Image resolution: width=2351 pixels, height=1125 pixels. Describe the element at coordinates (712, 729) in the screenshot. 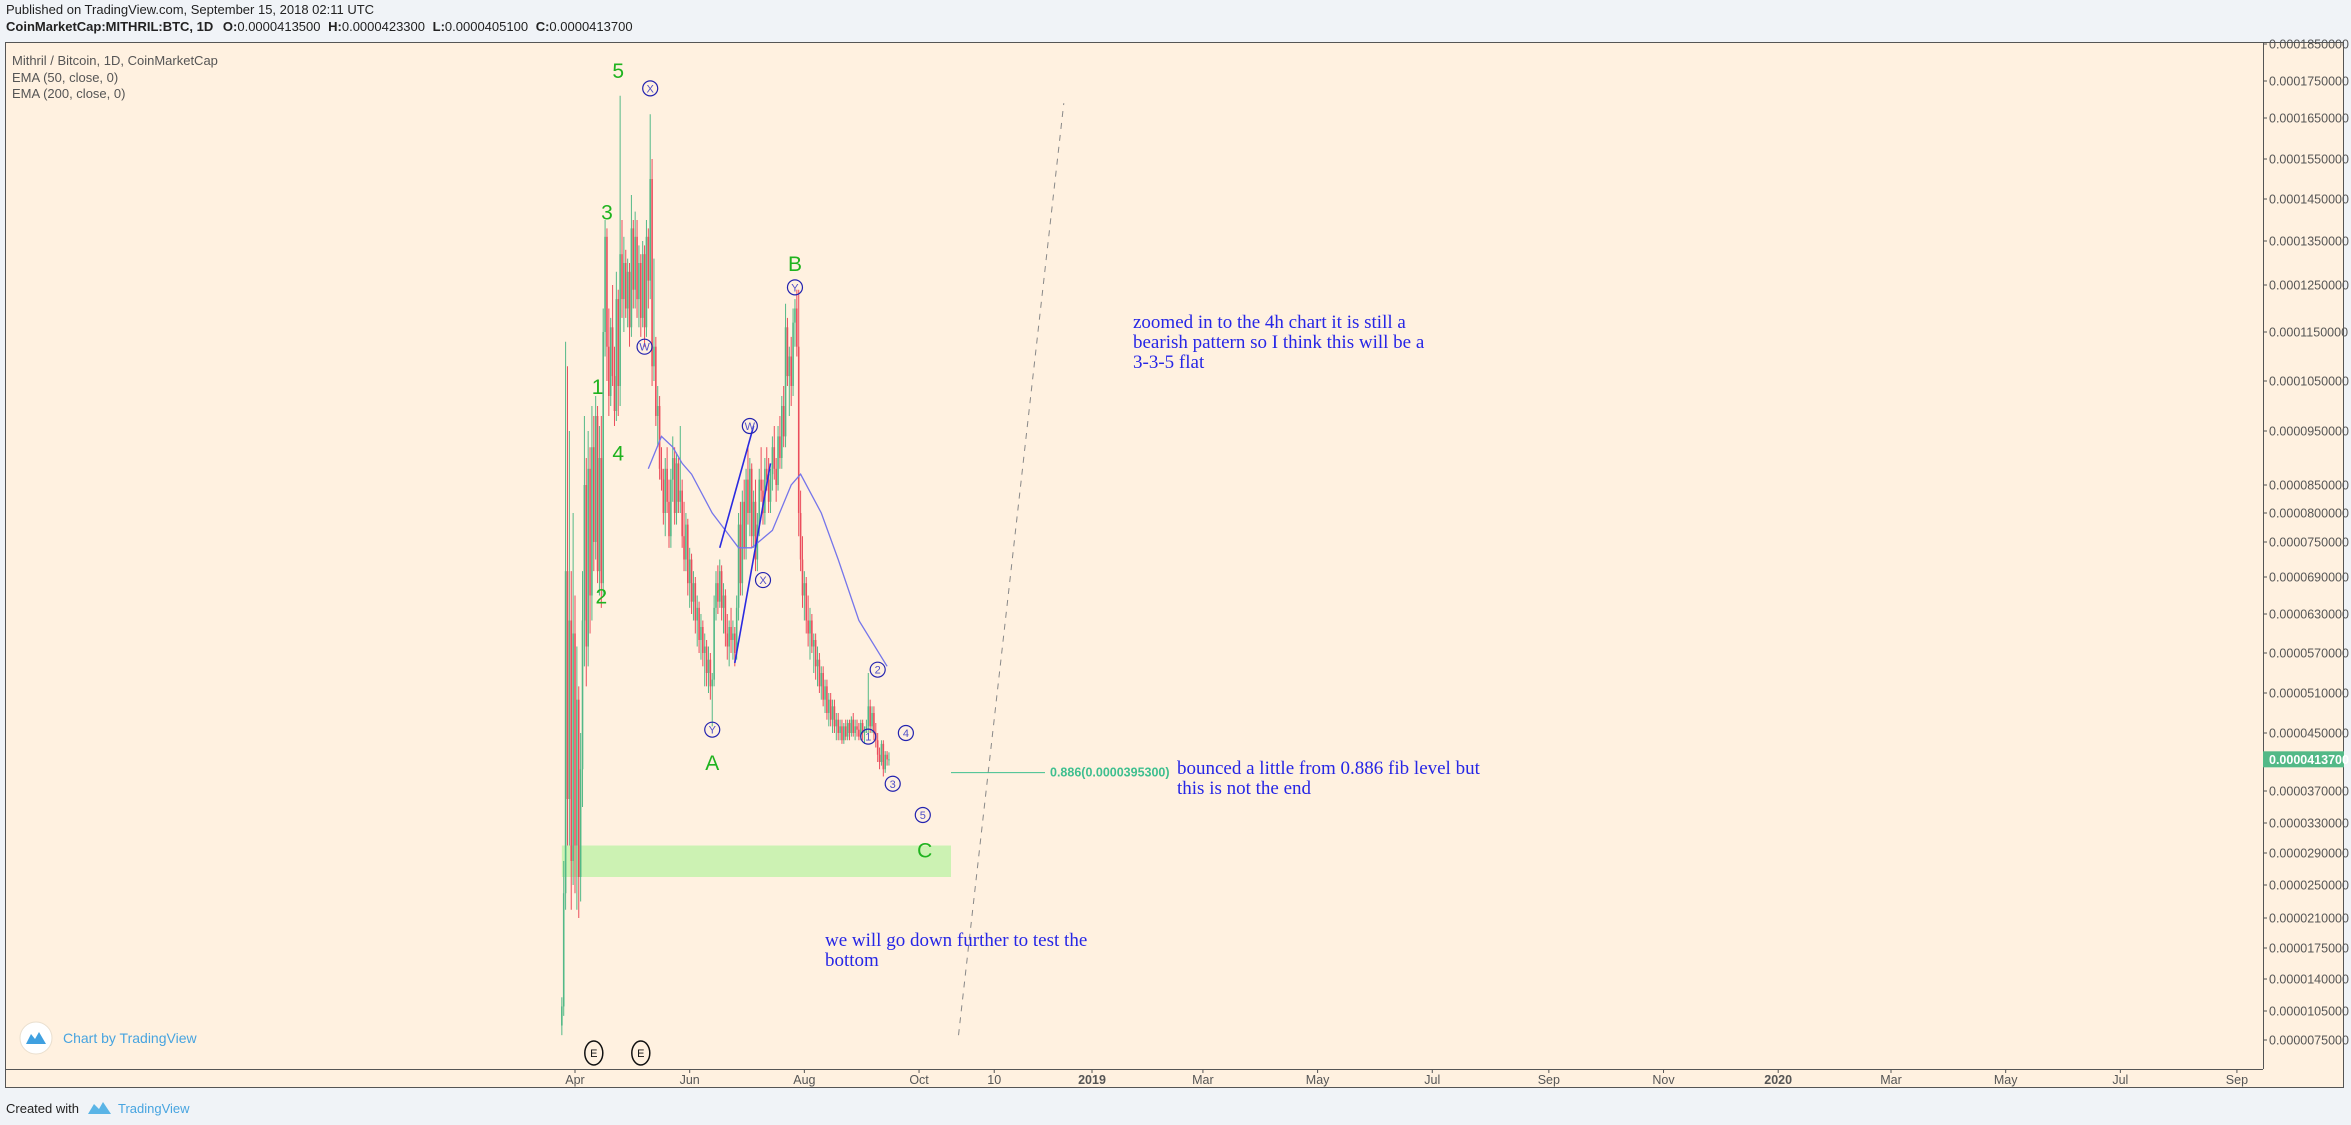

I see `circled-wave-label: Y` at that location.